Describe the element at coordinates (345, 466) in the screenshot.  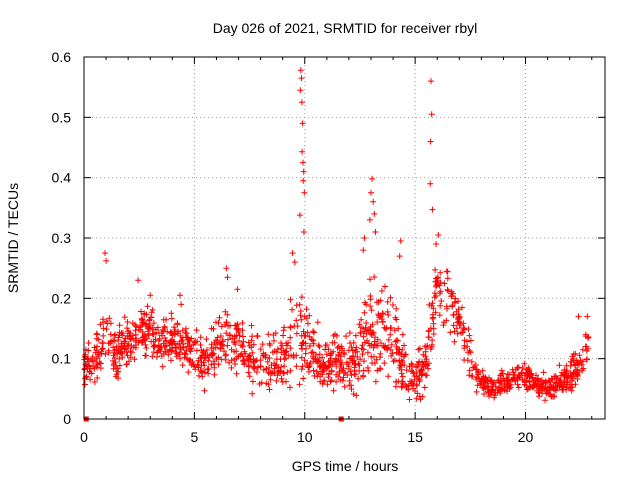
I see `x-axis-label: GPS time / hours` at that location.